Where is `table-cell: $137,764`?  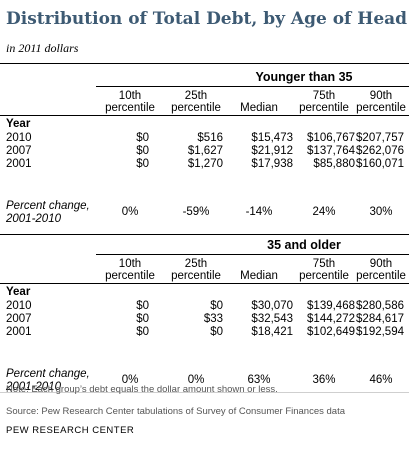
table-cell: $137,764 is located at coordinates (331, 151).